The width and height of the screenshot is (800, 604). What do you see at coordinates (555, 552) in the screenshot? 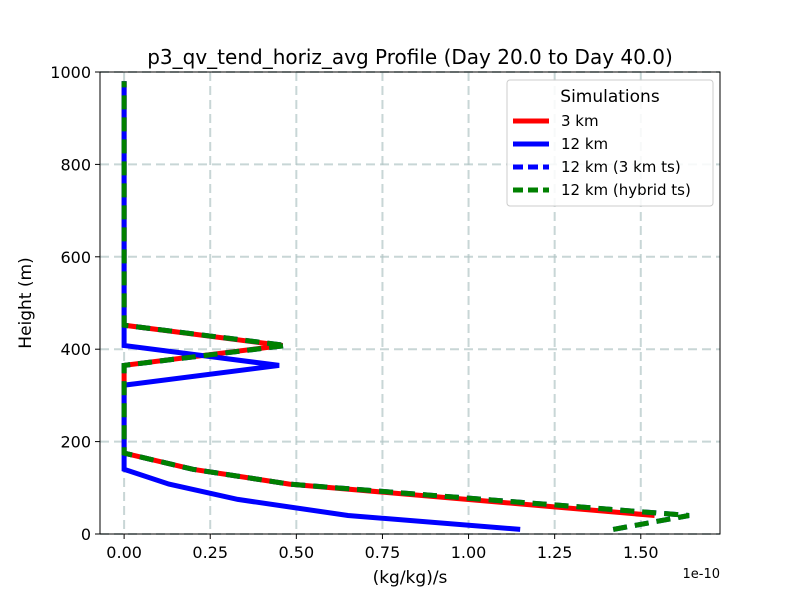
I see `x-tick-label: 1.25` at bounding box center [555, 552].